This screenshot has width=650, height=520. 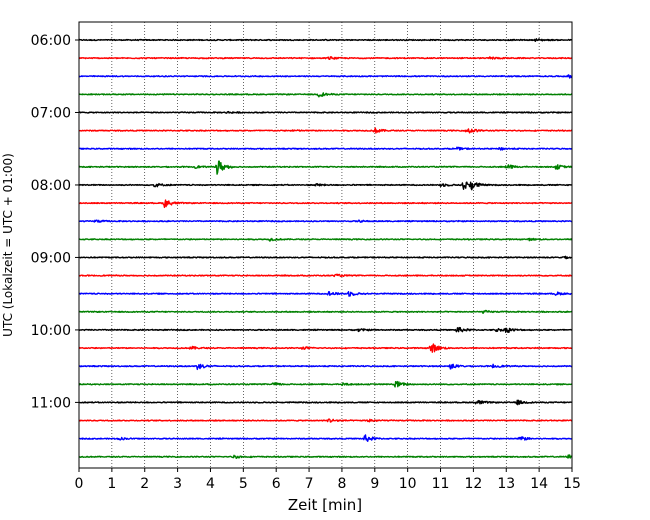 What do you see at coordinates (51, 113) in the screenshot?
I see `y-tick-label: 07:00` at bounding box center [51, 113].